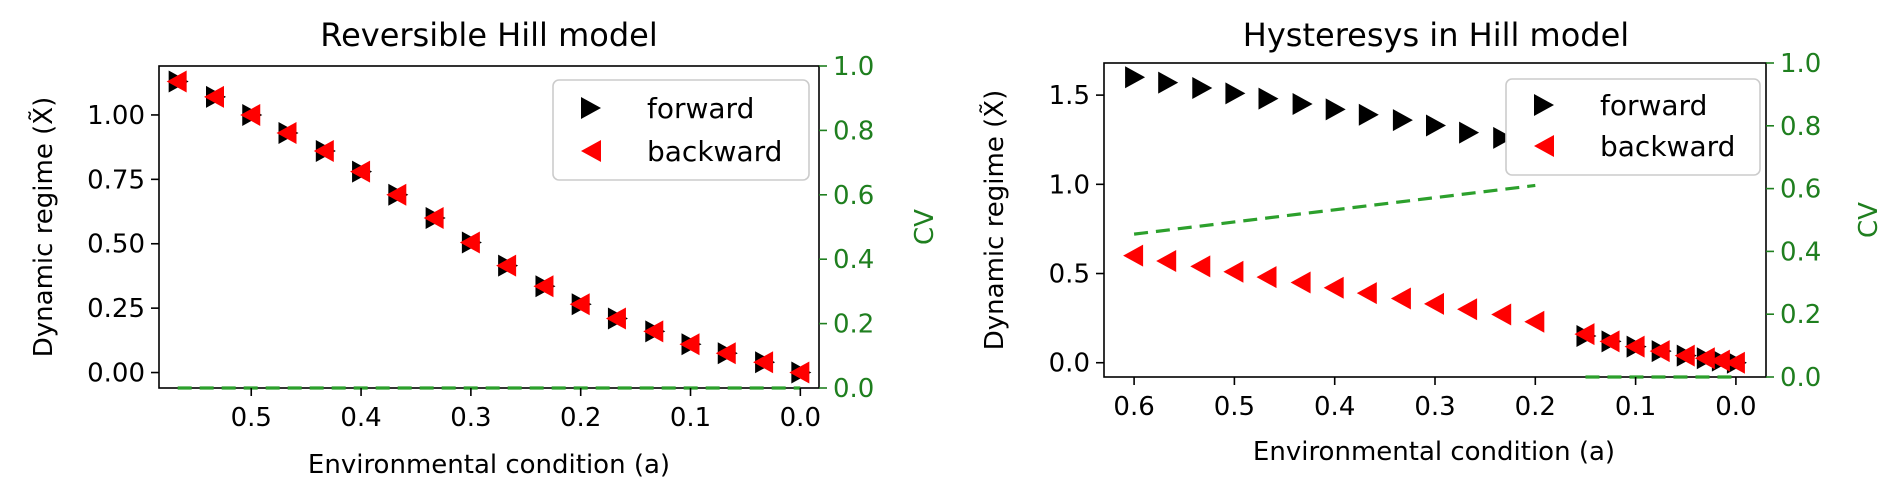 The image size is (1892, 502). Describe the element at coordinates (1436, 35) in the screenshot. I see `chart-title: Hysteresys in Hill model` at that location.